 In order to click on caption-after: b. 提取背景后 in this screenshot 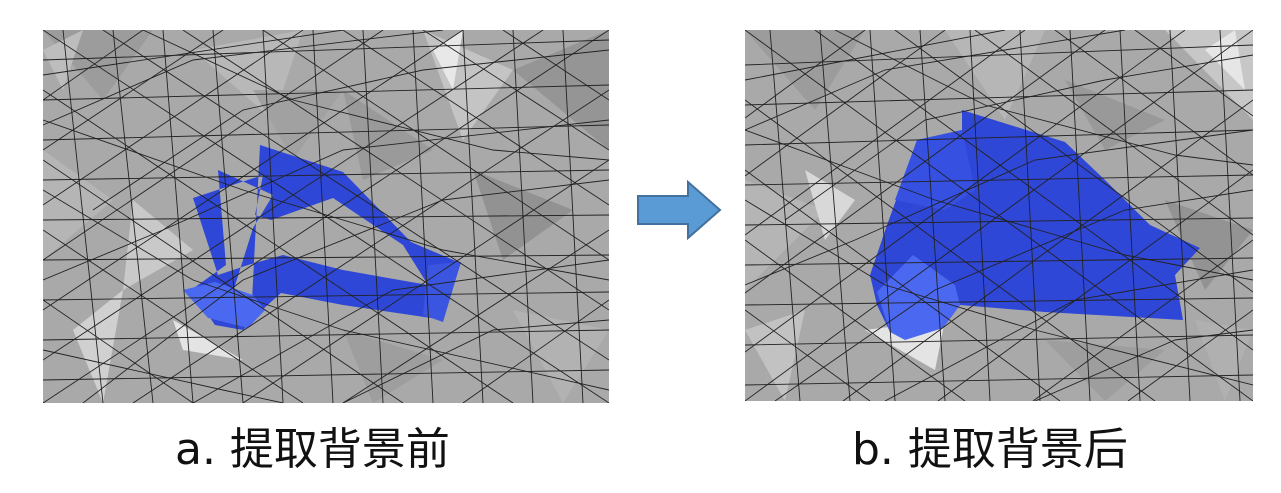, I will do `click(990, 449)`.